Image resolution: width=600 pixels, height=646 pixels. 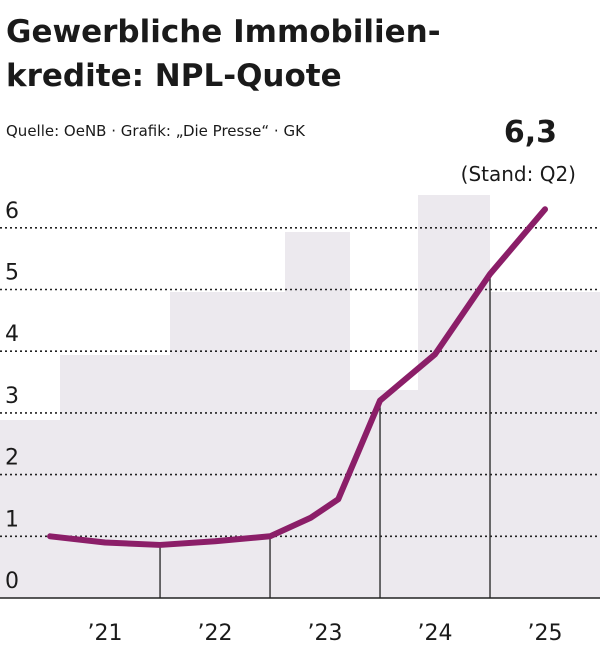 What do you see at coordinates (12, 581) in the screenshot?
I see `y-tick-label: 0` at bounding box center [12, 581].